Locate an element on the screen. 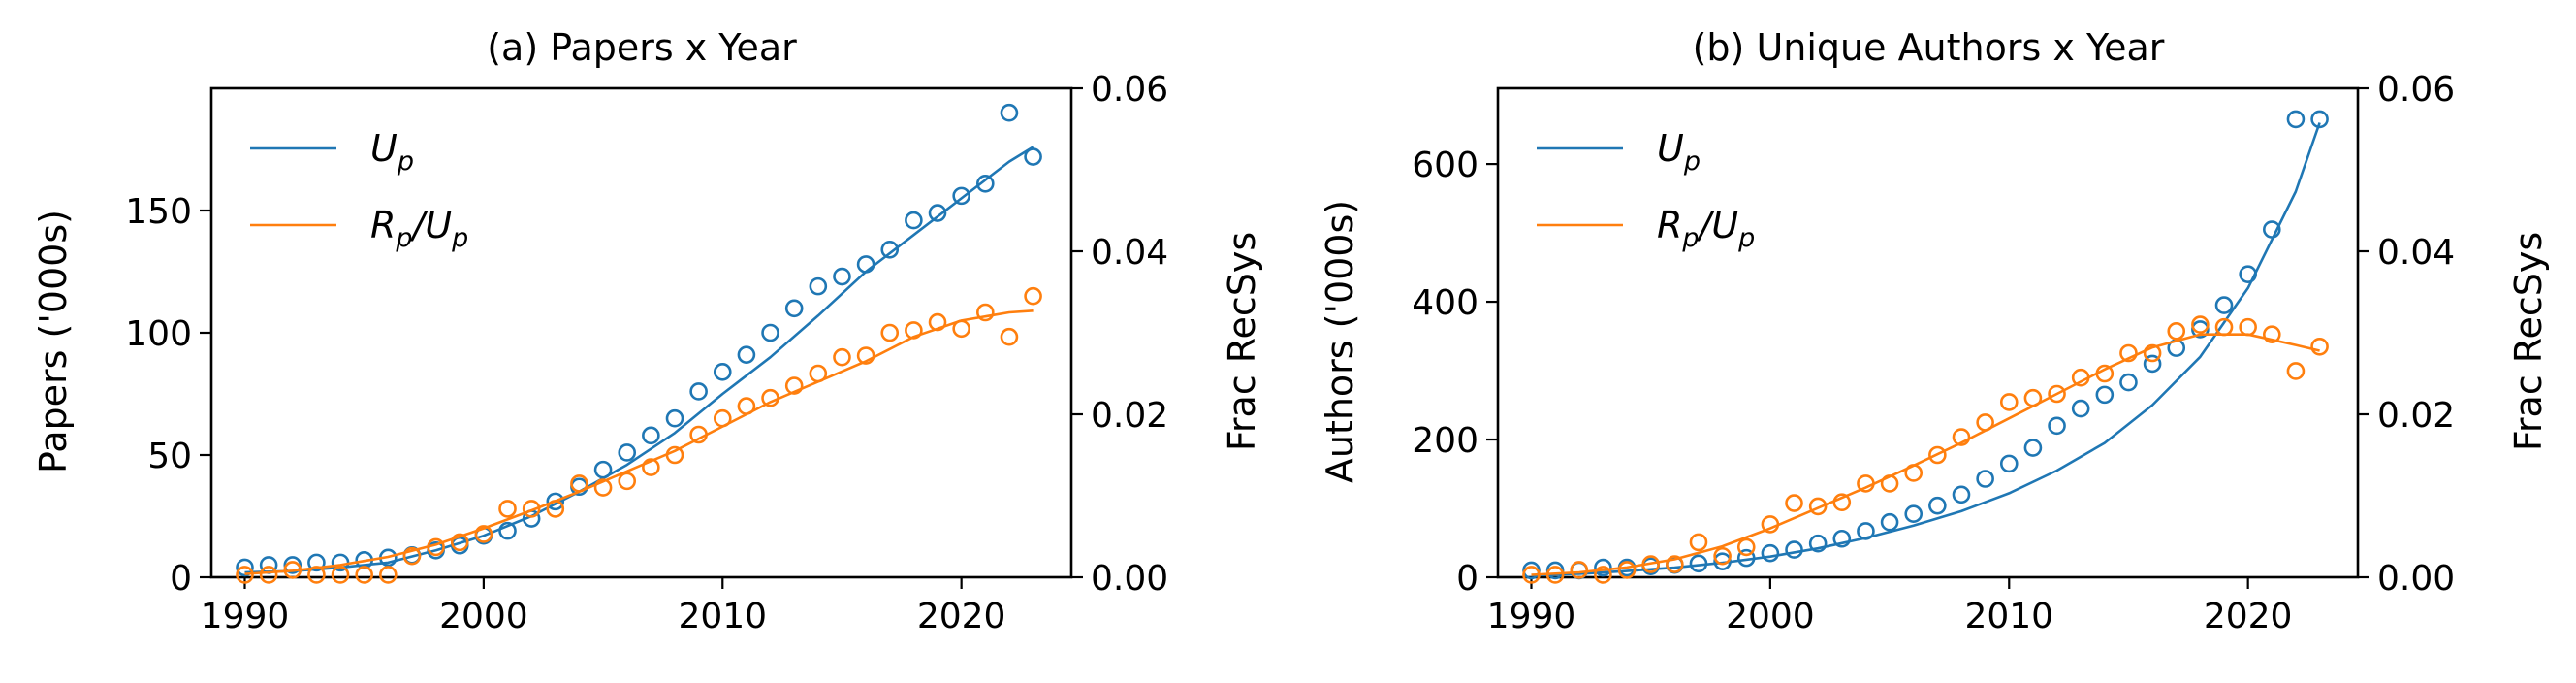 This screenshot has width=2576, height=683. y-tick-label: 100 is located at coordinates (158, 334).